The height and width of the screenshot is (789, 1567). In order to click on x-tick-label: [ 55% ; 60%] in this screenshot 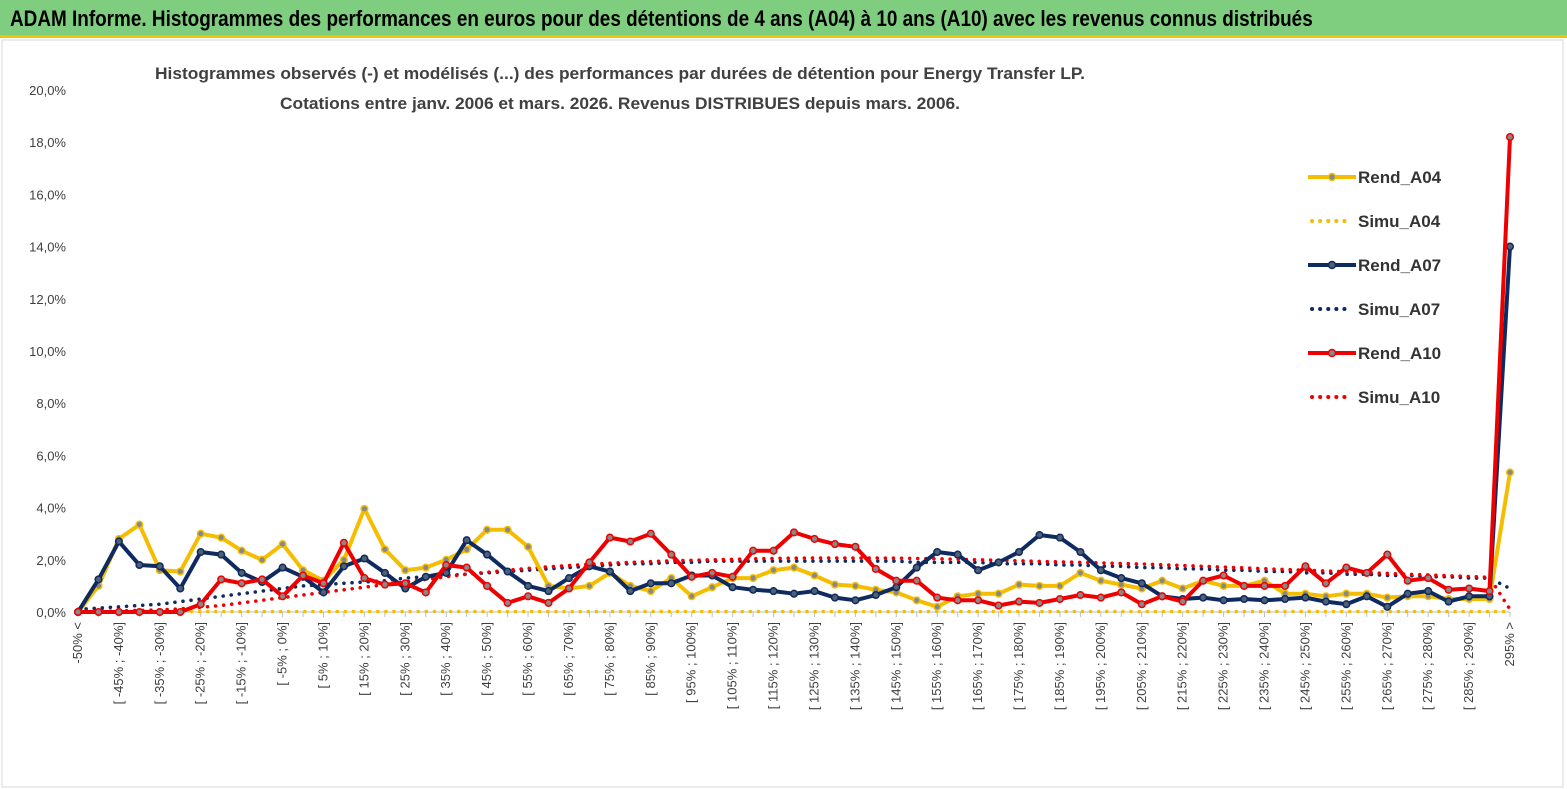, I will do `click(527, 659)`.